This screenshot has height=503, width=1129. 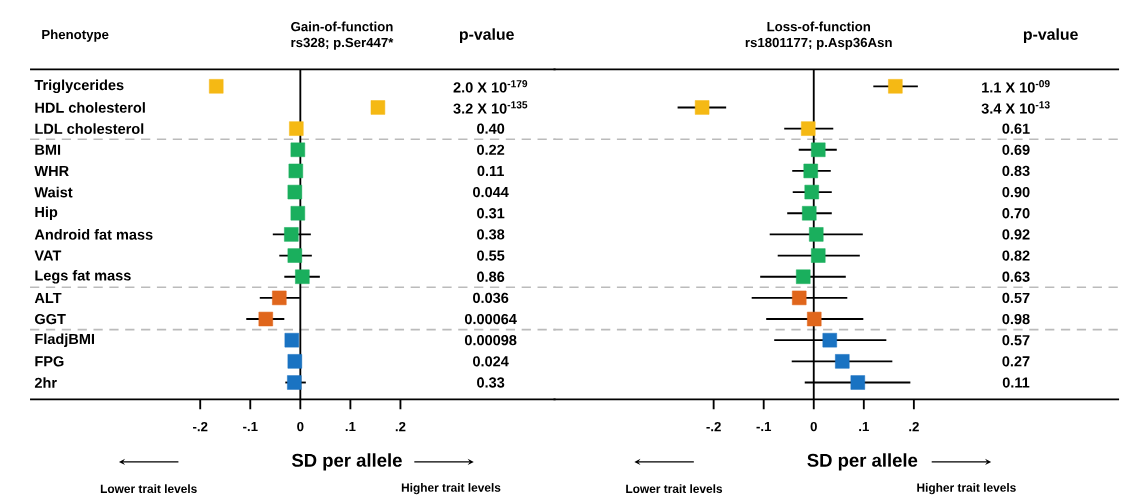 What do you see at coordinates (1016, 234) in the screenshot?
I see `annotation: 0.92` at bounding box center [1016, 234].